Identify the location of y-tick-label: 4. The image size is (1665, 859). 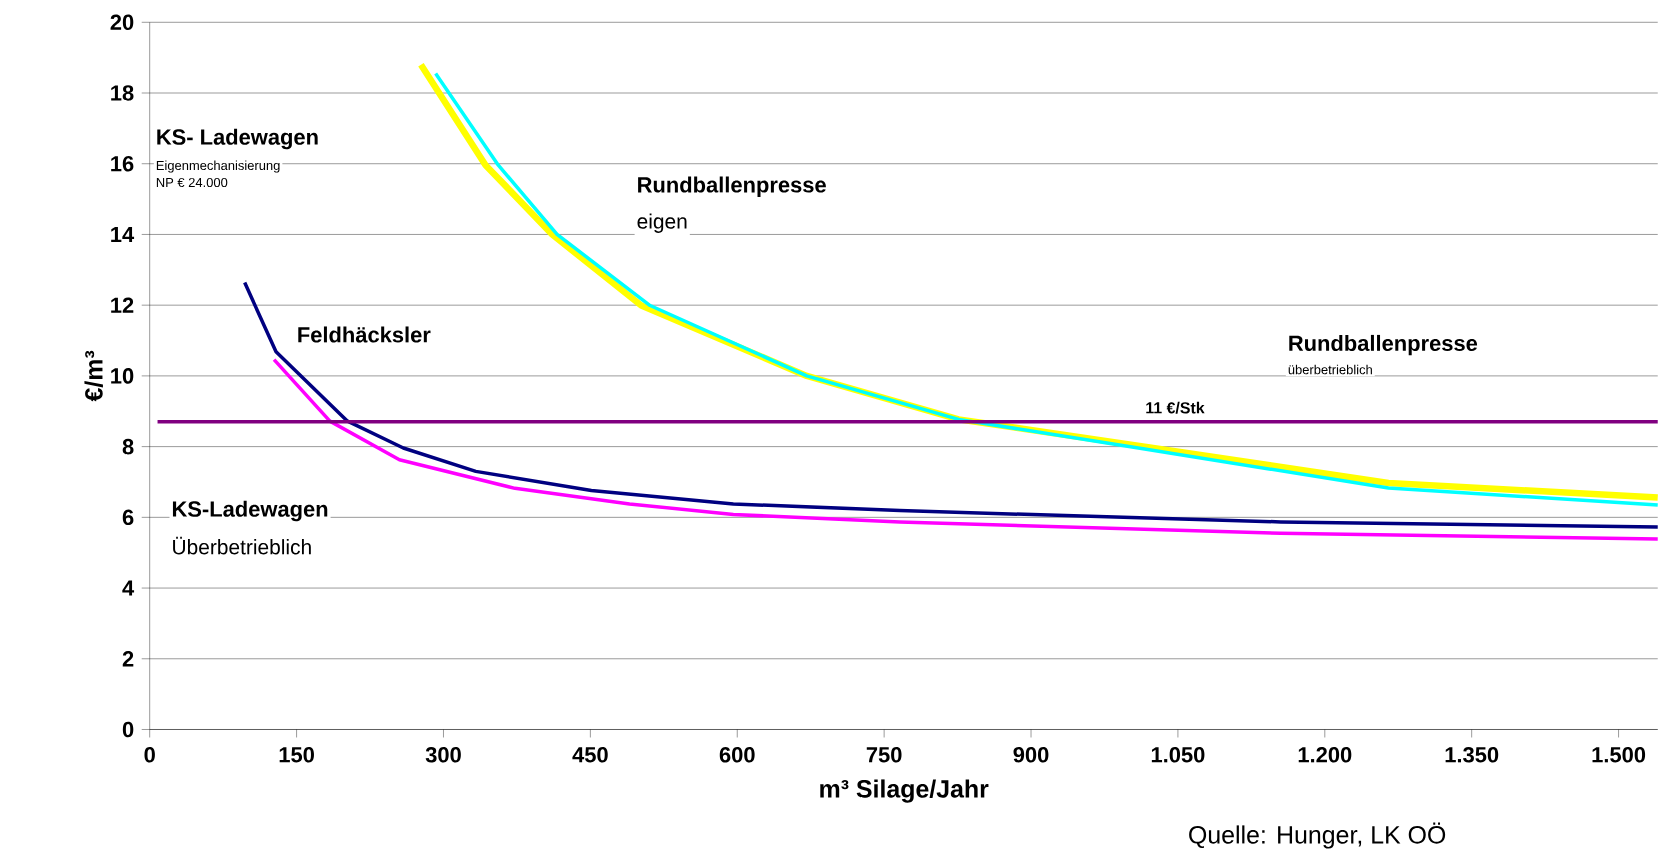
(128, 588).